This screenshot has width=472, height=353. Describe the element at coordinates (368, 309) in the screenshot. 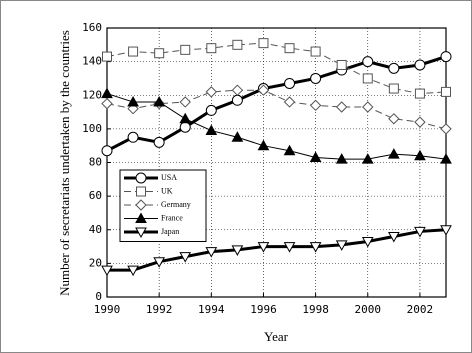

I see `x-tick-label: 2000` at that location.